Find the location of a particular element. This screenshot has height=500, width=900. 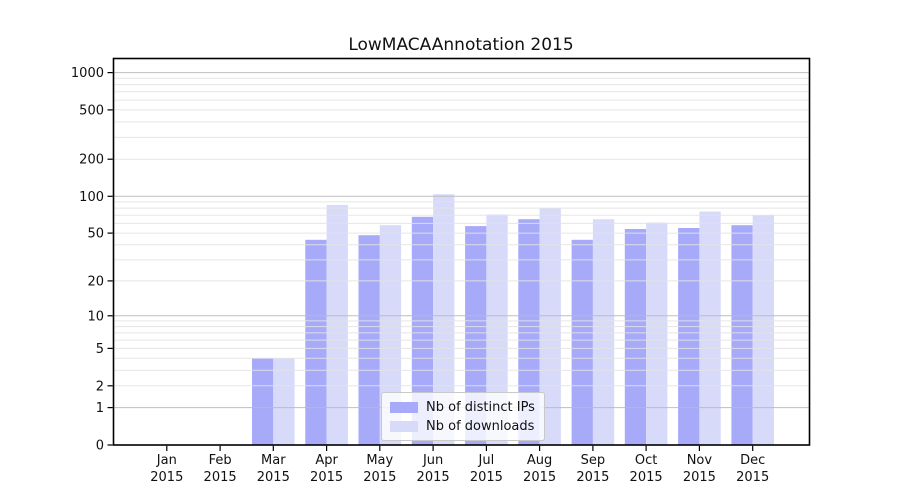

bar-ips-jun is located at coordinates (422, 330).